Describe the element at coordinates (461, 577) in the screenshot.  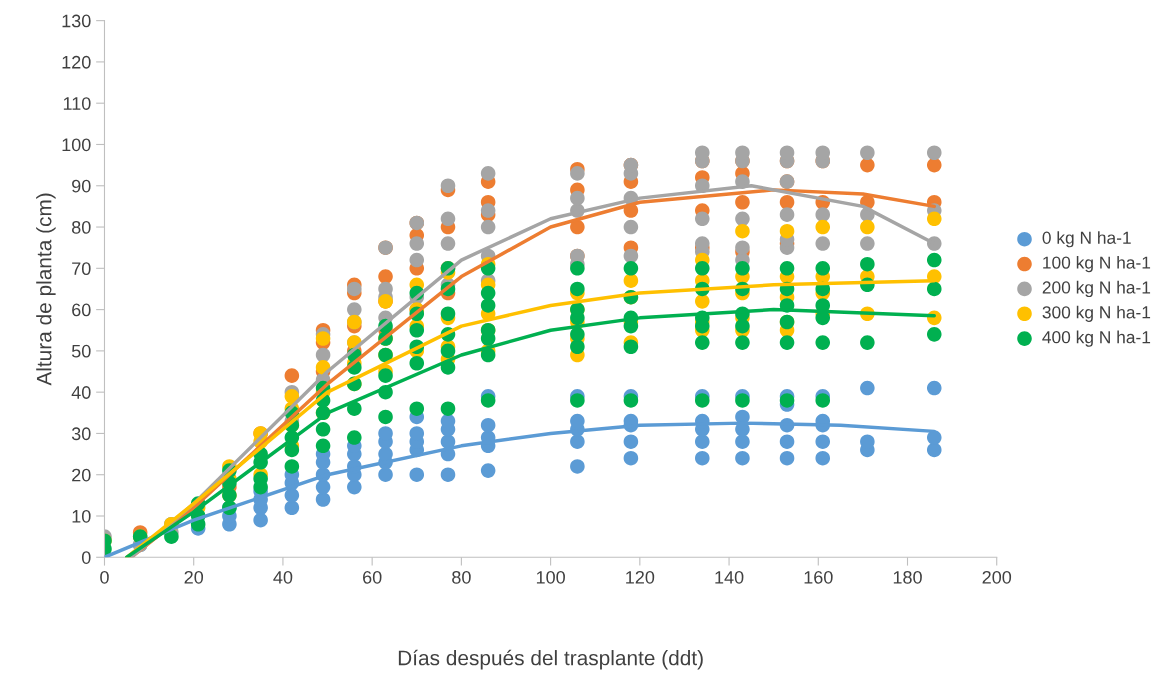
I see `x-tick-label: 80` at that location.